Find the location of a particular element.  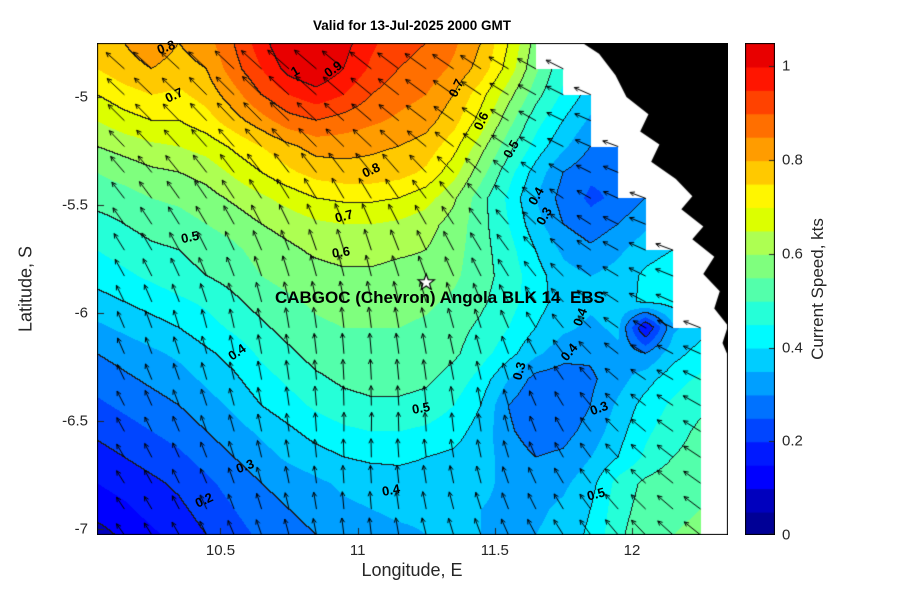

colorbar-tick-label: 0.2 is located at coordinates (792, 441).